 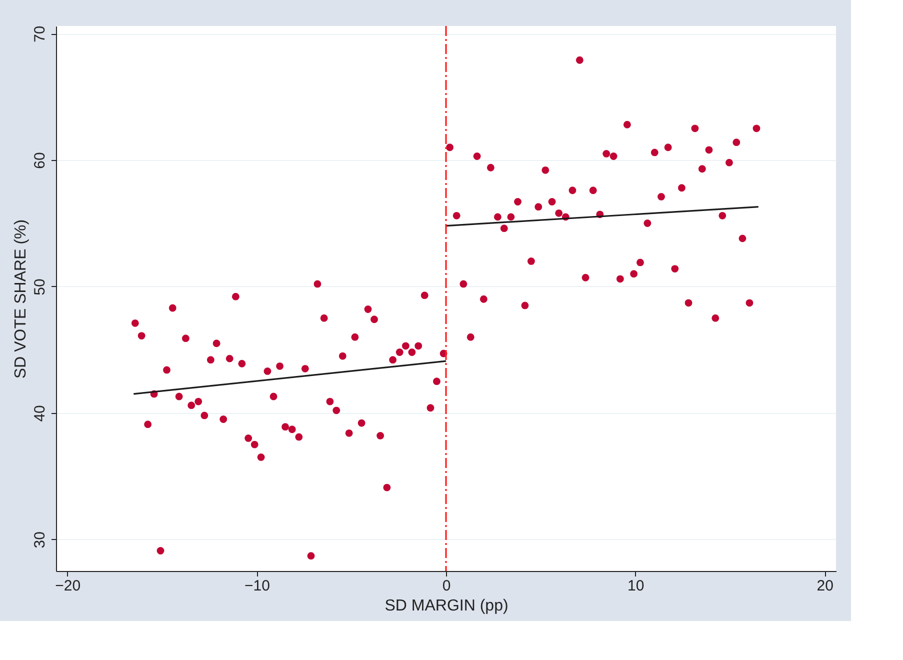 What do you see at coordinates (257, 586) in the screenshot?
I see `x-tick-label: −10` at bounding box center [257, 586].